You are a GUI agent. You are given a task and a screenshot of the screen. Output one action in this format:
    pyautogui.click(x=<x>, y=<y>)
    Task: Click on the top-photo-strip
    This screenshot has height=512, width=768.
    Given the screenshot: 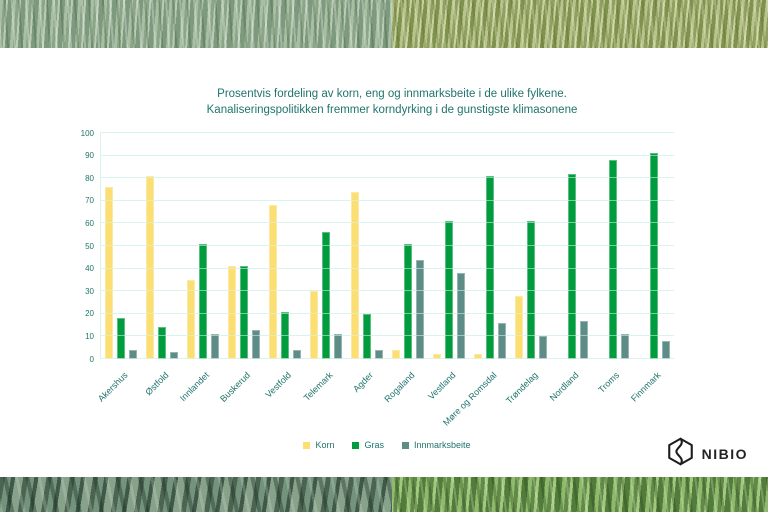 What is the action you would take?
    pyautogui.click(x=384, y=24)
    